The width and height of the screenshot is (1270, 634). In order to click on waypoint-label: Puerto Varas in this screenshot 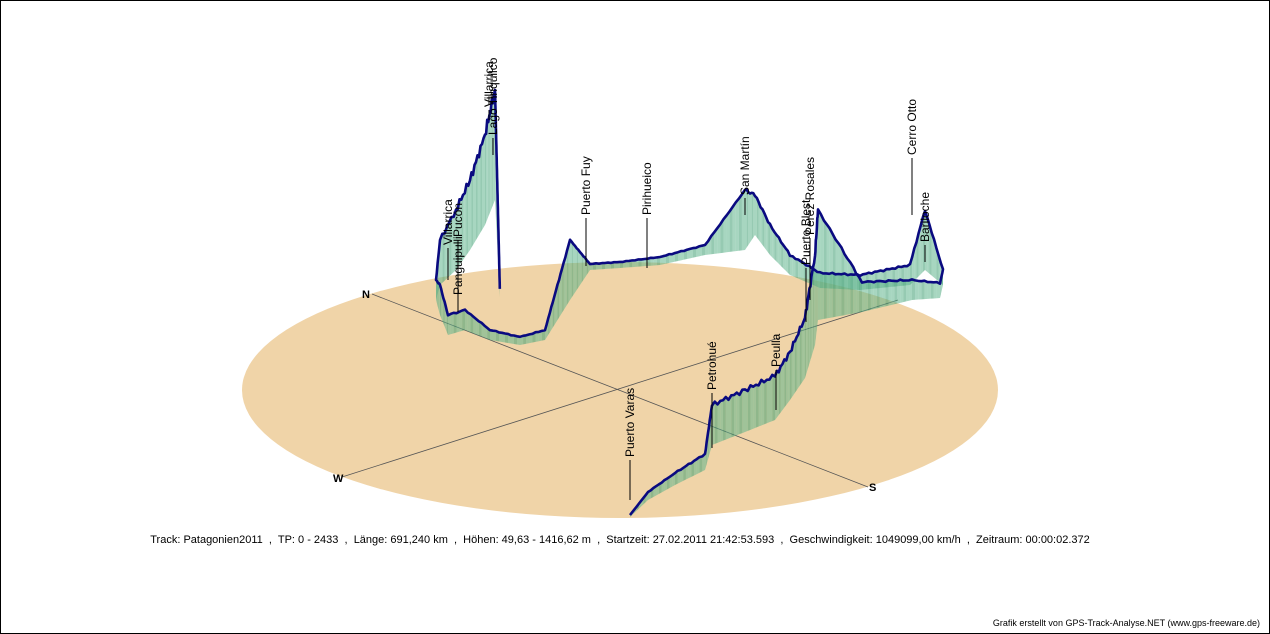, I will do `click(630, 422)`.